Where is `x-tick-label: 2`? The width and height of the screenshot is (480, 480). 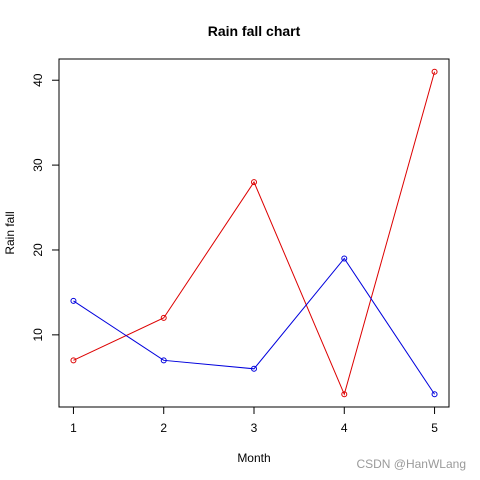
x-tick-label: 2 is located at coordinates (163, 428).